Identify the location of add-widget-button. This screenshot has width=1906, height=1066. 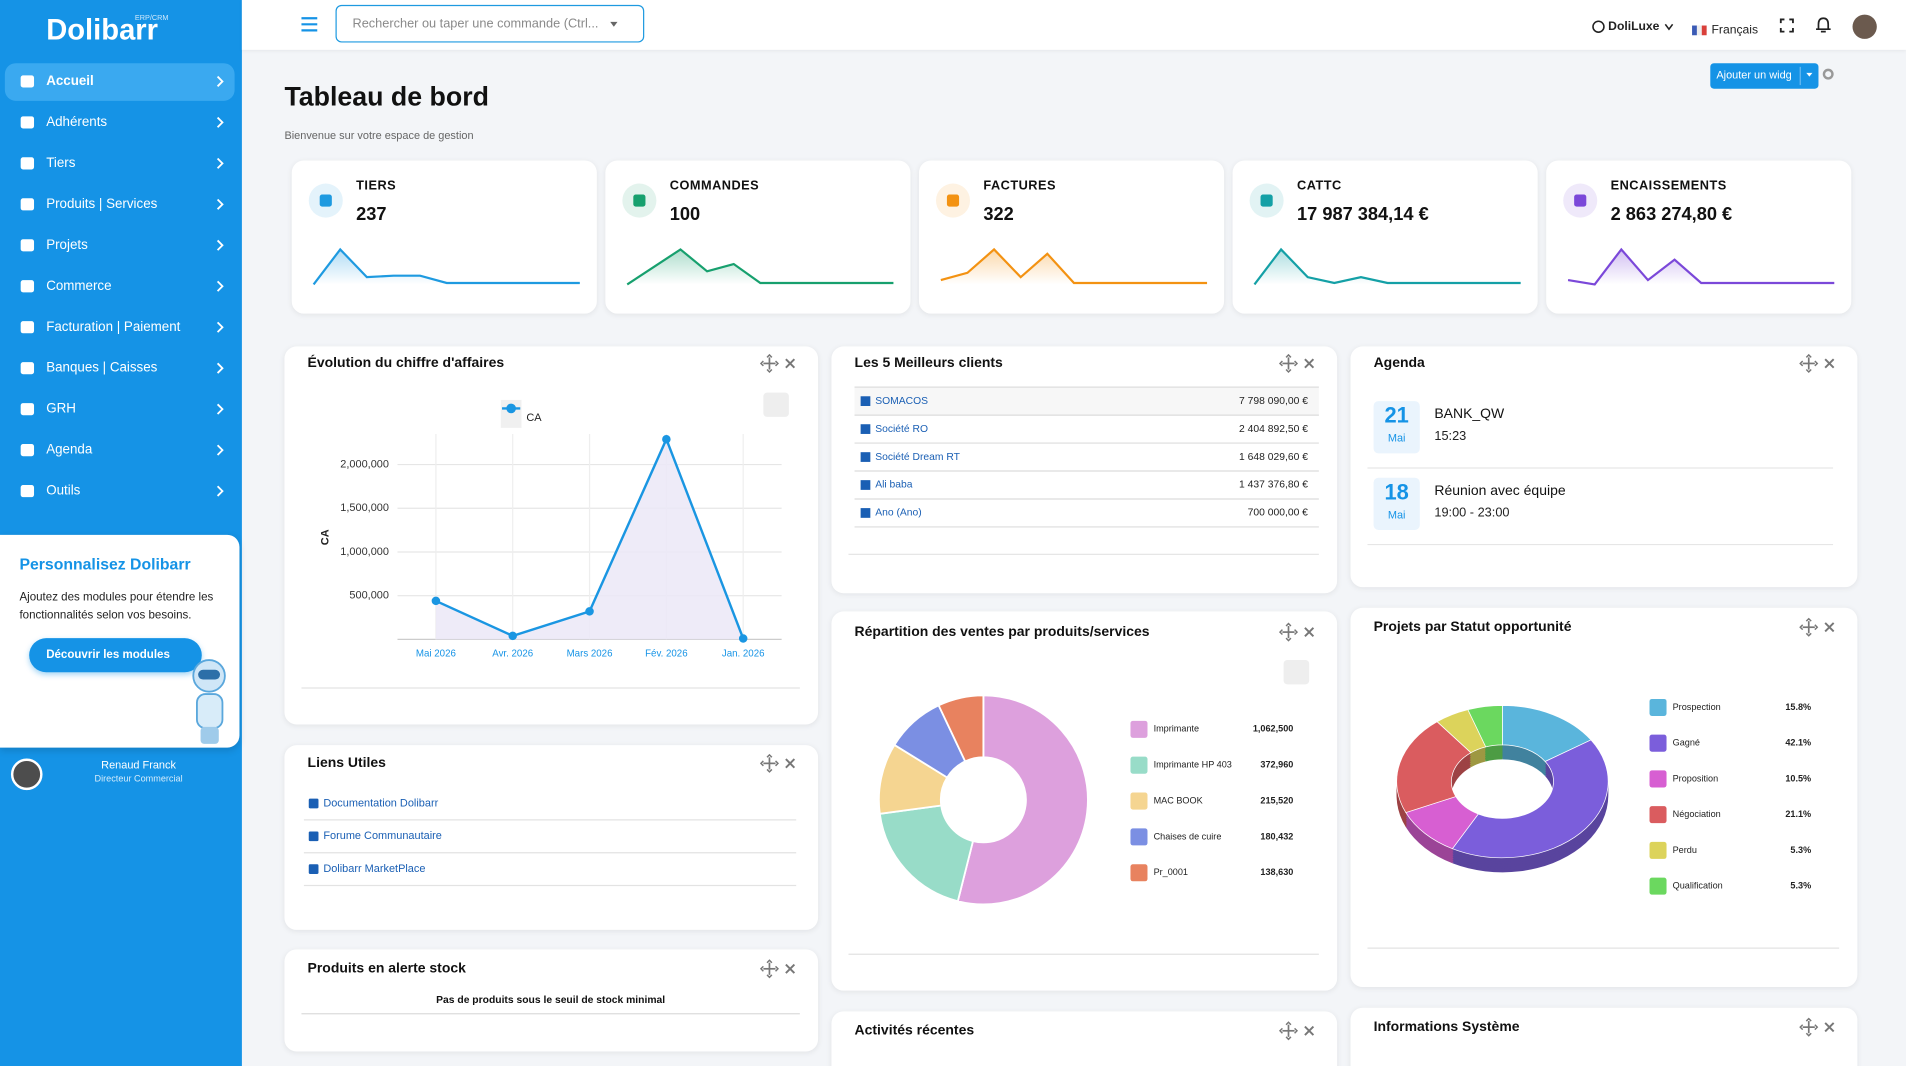
(1764, 76).